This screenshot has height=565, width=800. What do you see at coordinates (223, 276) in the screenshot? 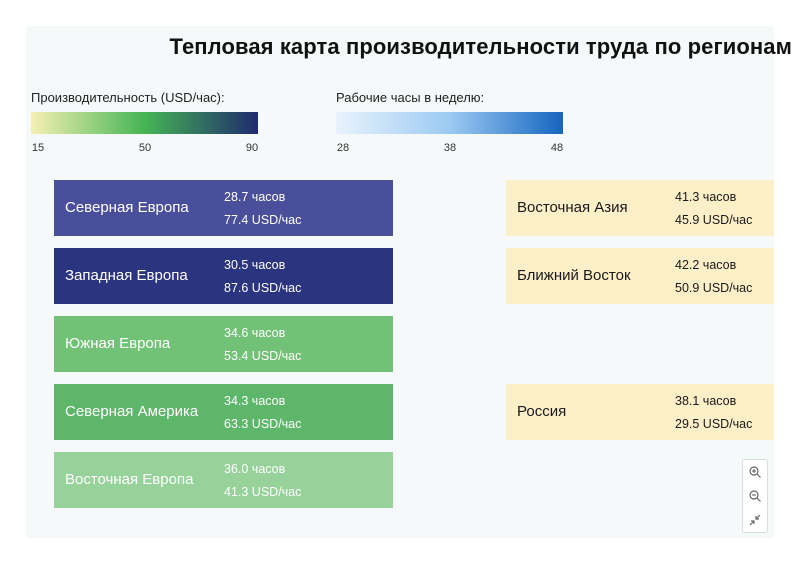
I see `region-tile: Западная Европа 30.5 часов 87.6 USD/час` at bounding box center [223, 276].